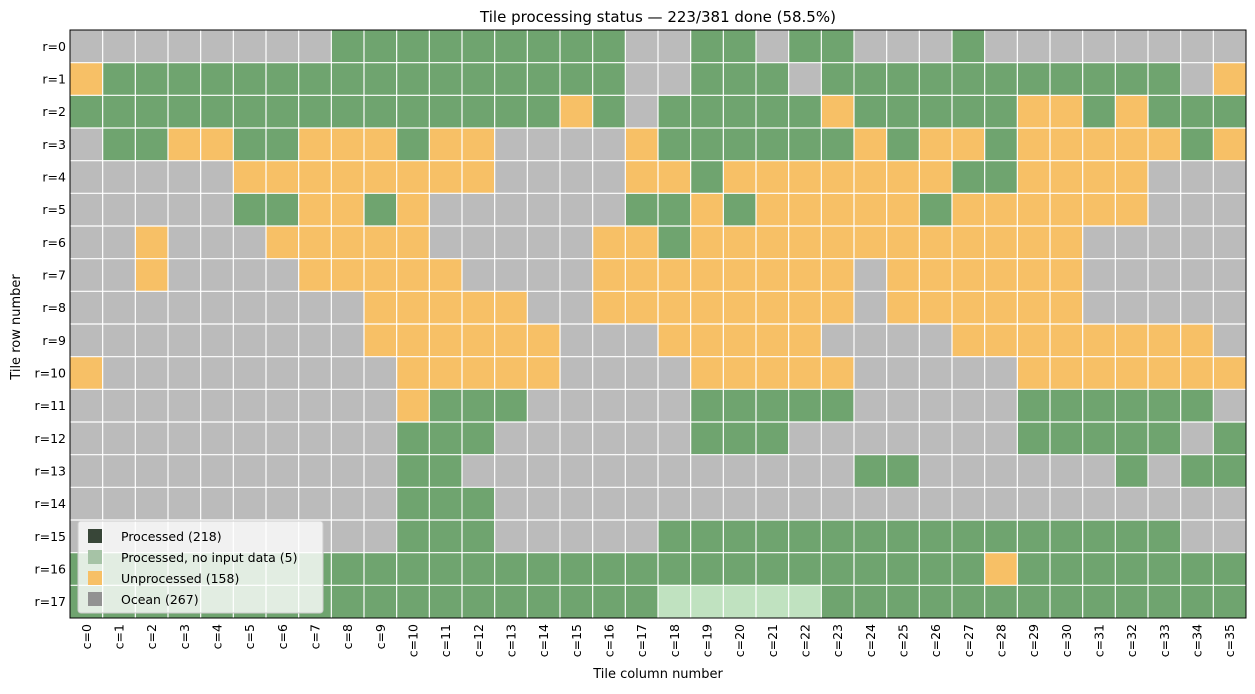 The height and width of the screenshot is (694, 1255). Describe the element at coordinates (1132, 438) in the screenshot. I see `heatmap-cell-r12-c32` at that location.